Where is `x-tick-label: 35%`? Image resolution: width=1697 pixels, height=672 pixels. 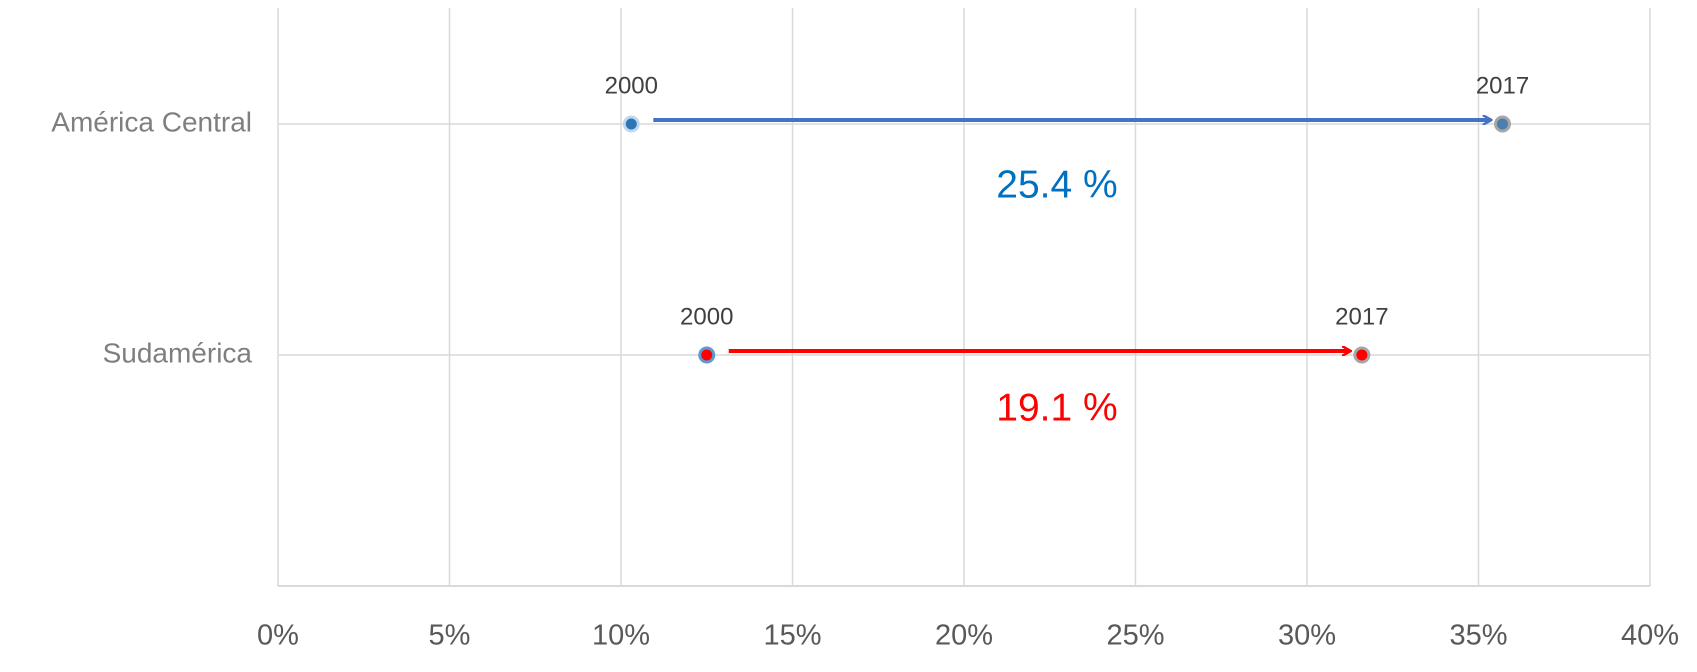 x-tick-label: 35% is located at coordinates (1478, 636).